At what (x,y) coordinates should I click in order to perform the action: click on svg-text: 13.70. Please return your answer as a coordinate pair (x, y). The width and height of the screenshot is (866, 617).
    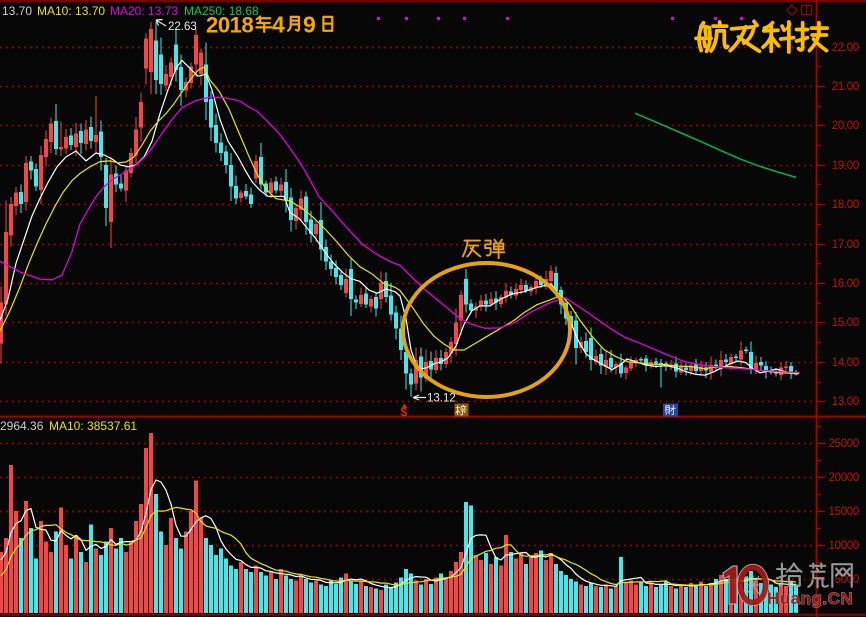
    Looking at the image, I should click on (17, 11).